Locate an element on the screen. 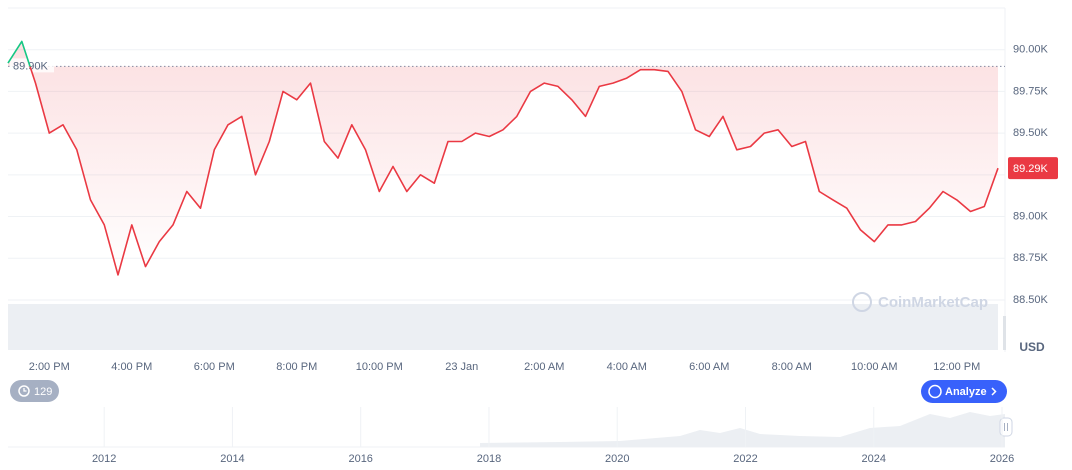 This screenshot has width=1072, height=470. navigator-tick-label: 2014 is located at coordinates (232, 459).